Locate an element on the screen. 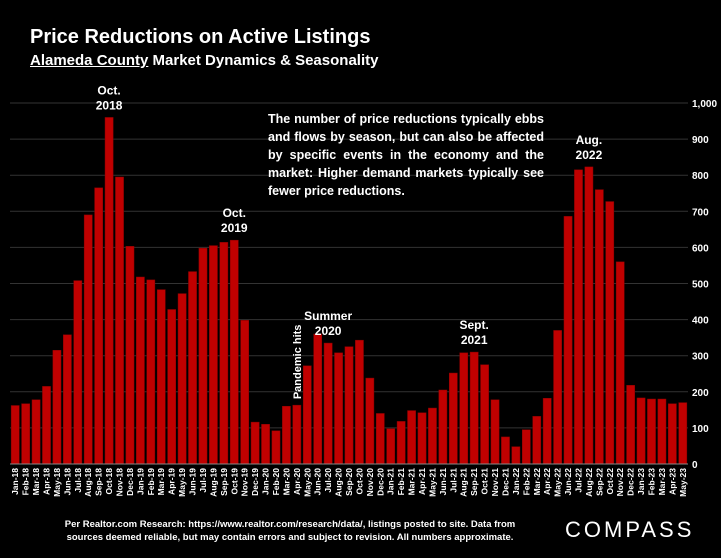 The height and width of the screenshot is (558, 721). x-tick-label: Sep-22 is located at coordinates (599, 482).